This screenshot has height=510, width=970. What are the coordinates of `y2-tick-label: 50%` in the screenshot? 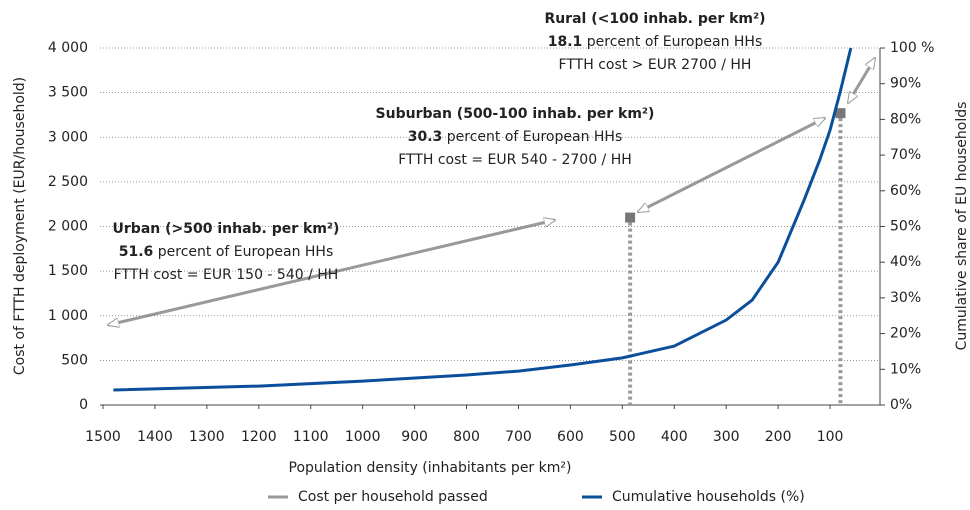 It's located at (905, 227).